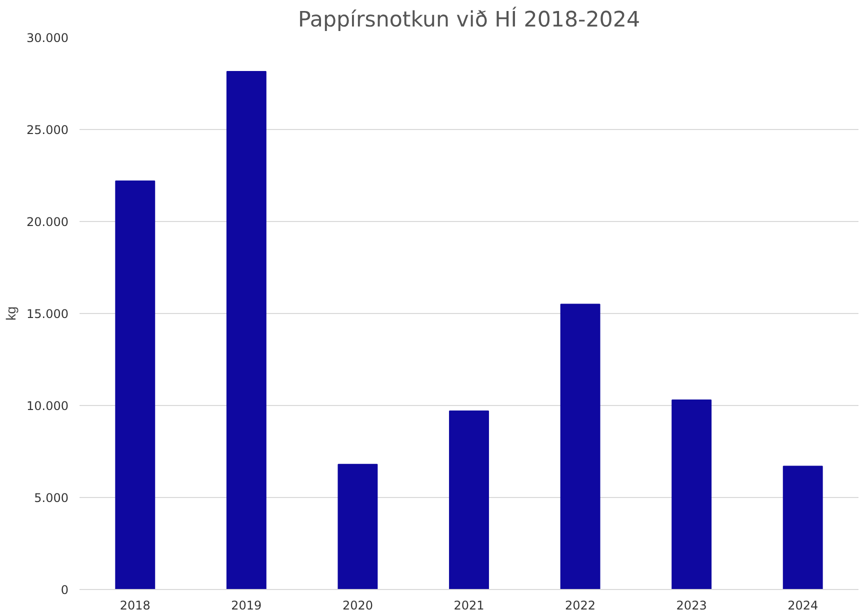 The image size is (863, 612). What do you see at coordinates (47, 38) in the screenshot?
I see `y-tick-label: 30.000` at bounding box center [47, 38].